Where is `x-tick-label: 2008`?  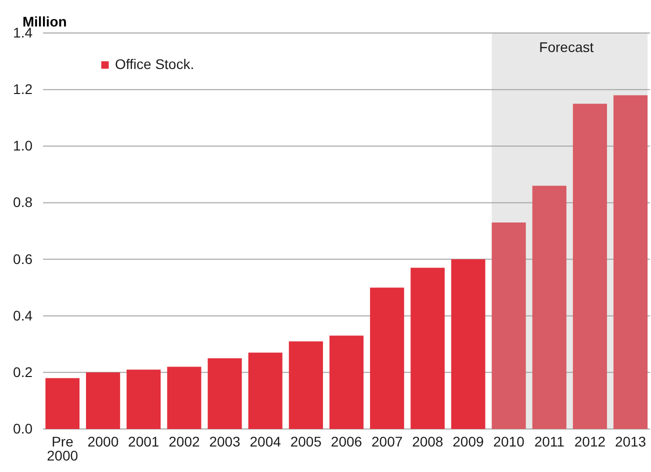
x-tick-label: 2008 is located at coordinates (428, 442).